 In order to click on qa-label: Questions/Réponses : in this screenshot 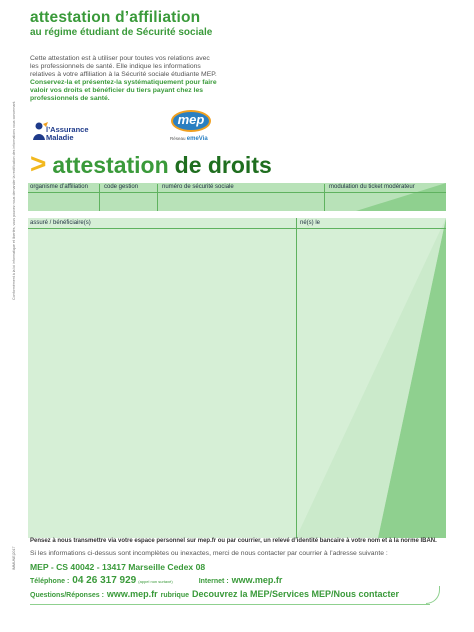, I will do `click(67, 595)`.